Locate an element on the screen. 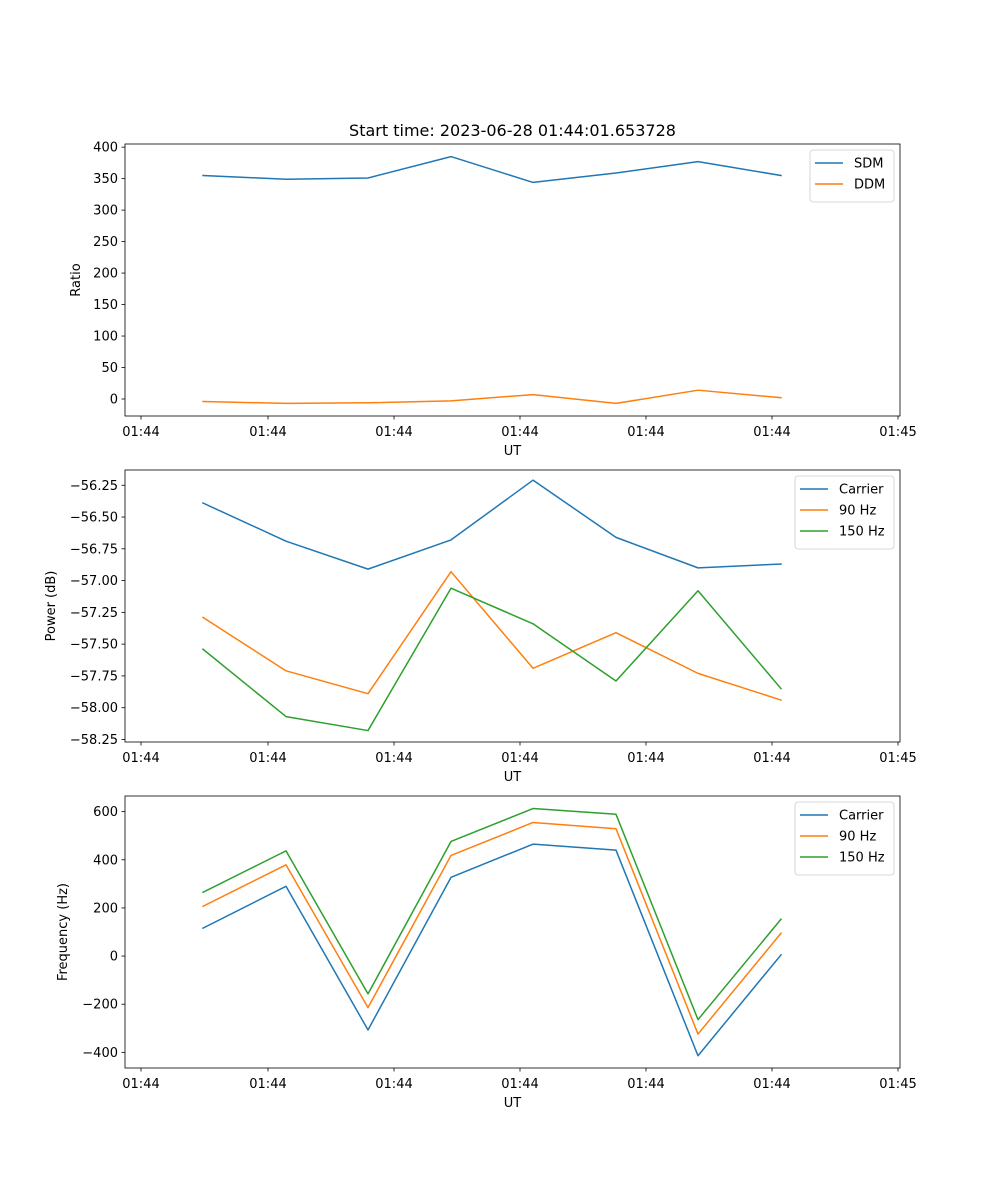 This screenshot has height=1200, width=1000. y-tick-label: 250 is located at coordinates (105, 242).